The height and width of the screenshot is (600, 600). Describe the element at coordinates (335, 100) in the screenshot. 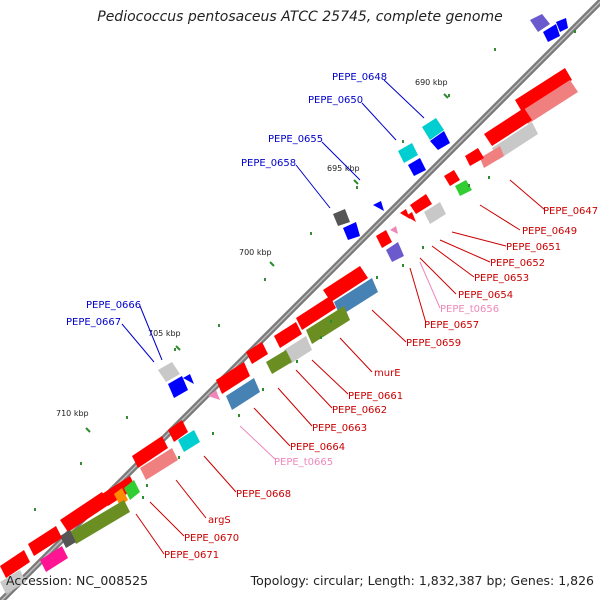

I see `label-pepe-0650: PEPE_0650` at that location.